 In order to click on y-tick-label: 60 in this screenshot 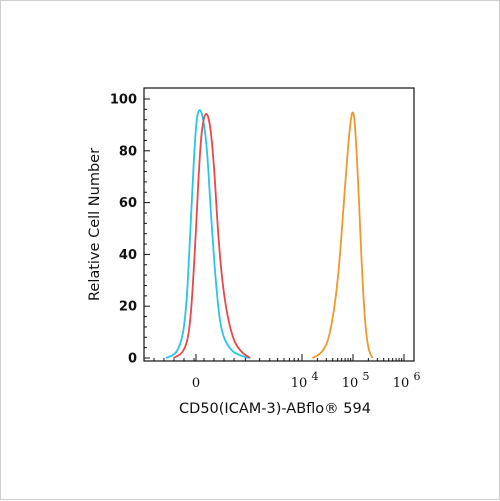, I will do `click(128, 203)`.